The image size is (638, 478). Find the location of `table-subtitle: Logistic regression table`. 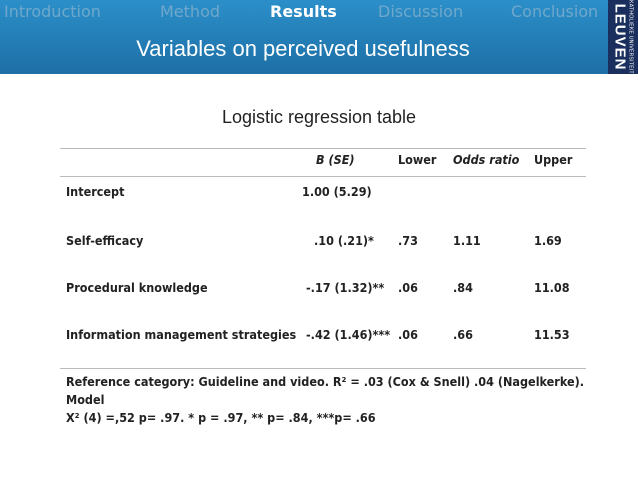

table-subtitle: Logistic regression table is located at coordinates (319, 117).